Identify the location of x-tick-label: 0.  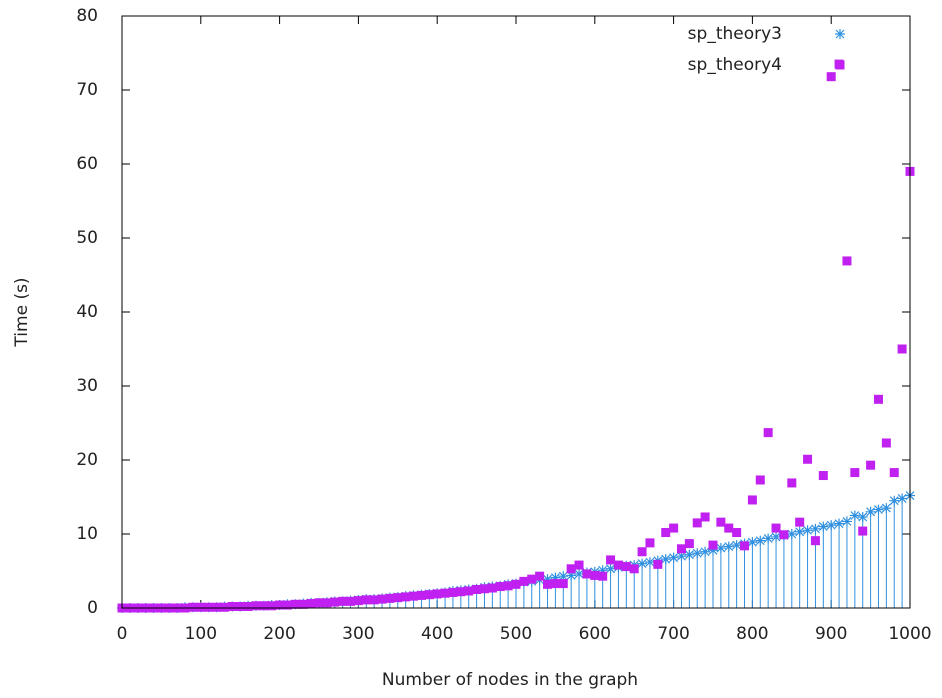
(122, 634).